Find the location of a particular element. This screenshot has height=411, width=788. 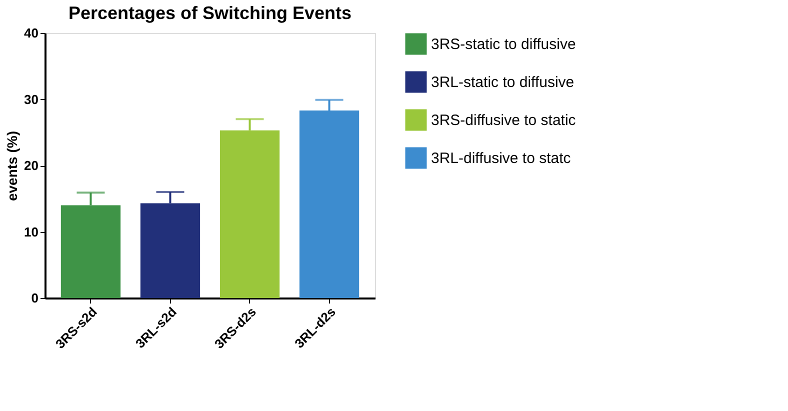

y-tick-label: 30 is located at coordinates (31, 99).